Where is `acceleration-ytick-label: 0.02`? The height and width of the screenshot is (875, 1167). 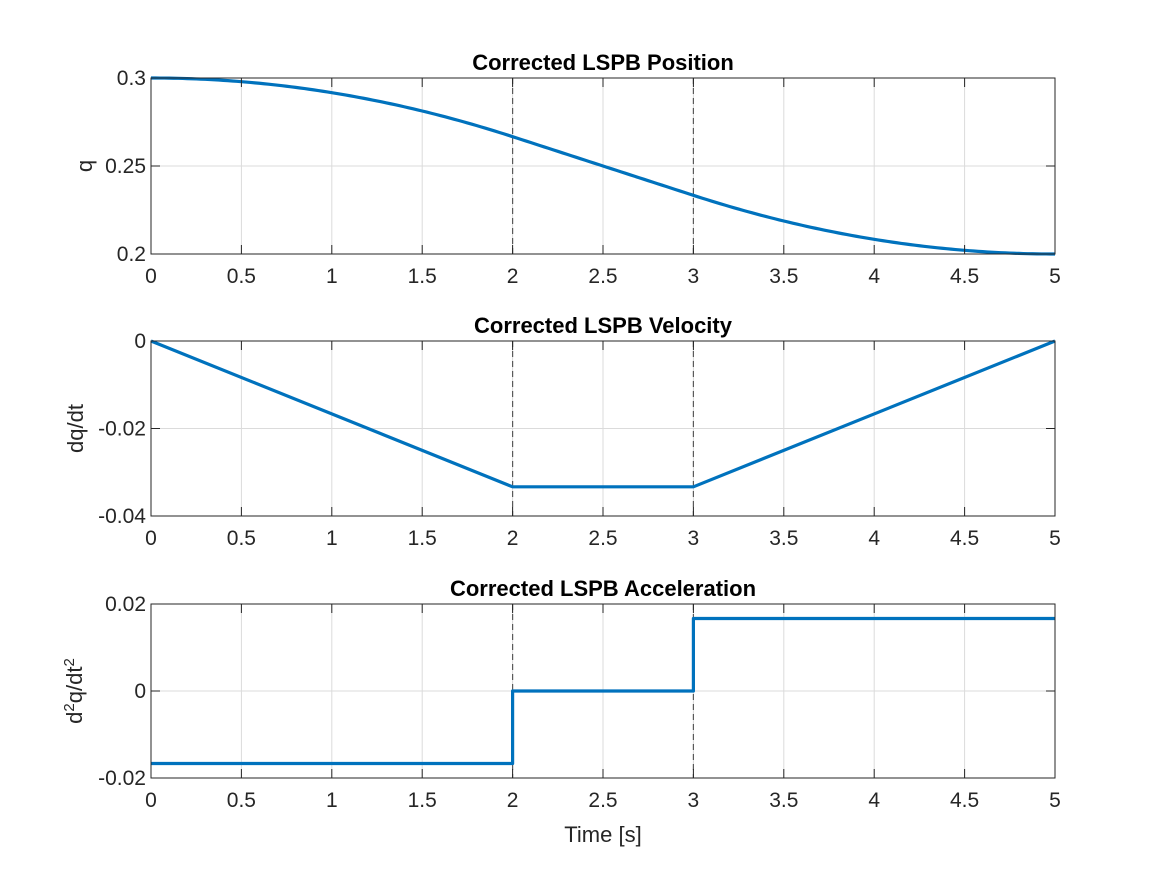 acceleration-ytick-label: 0.02 is located at coordinates (125, 604).